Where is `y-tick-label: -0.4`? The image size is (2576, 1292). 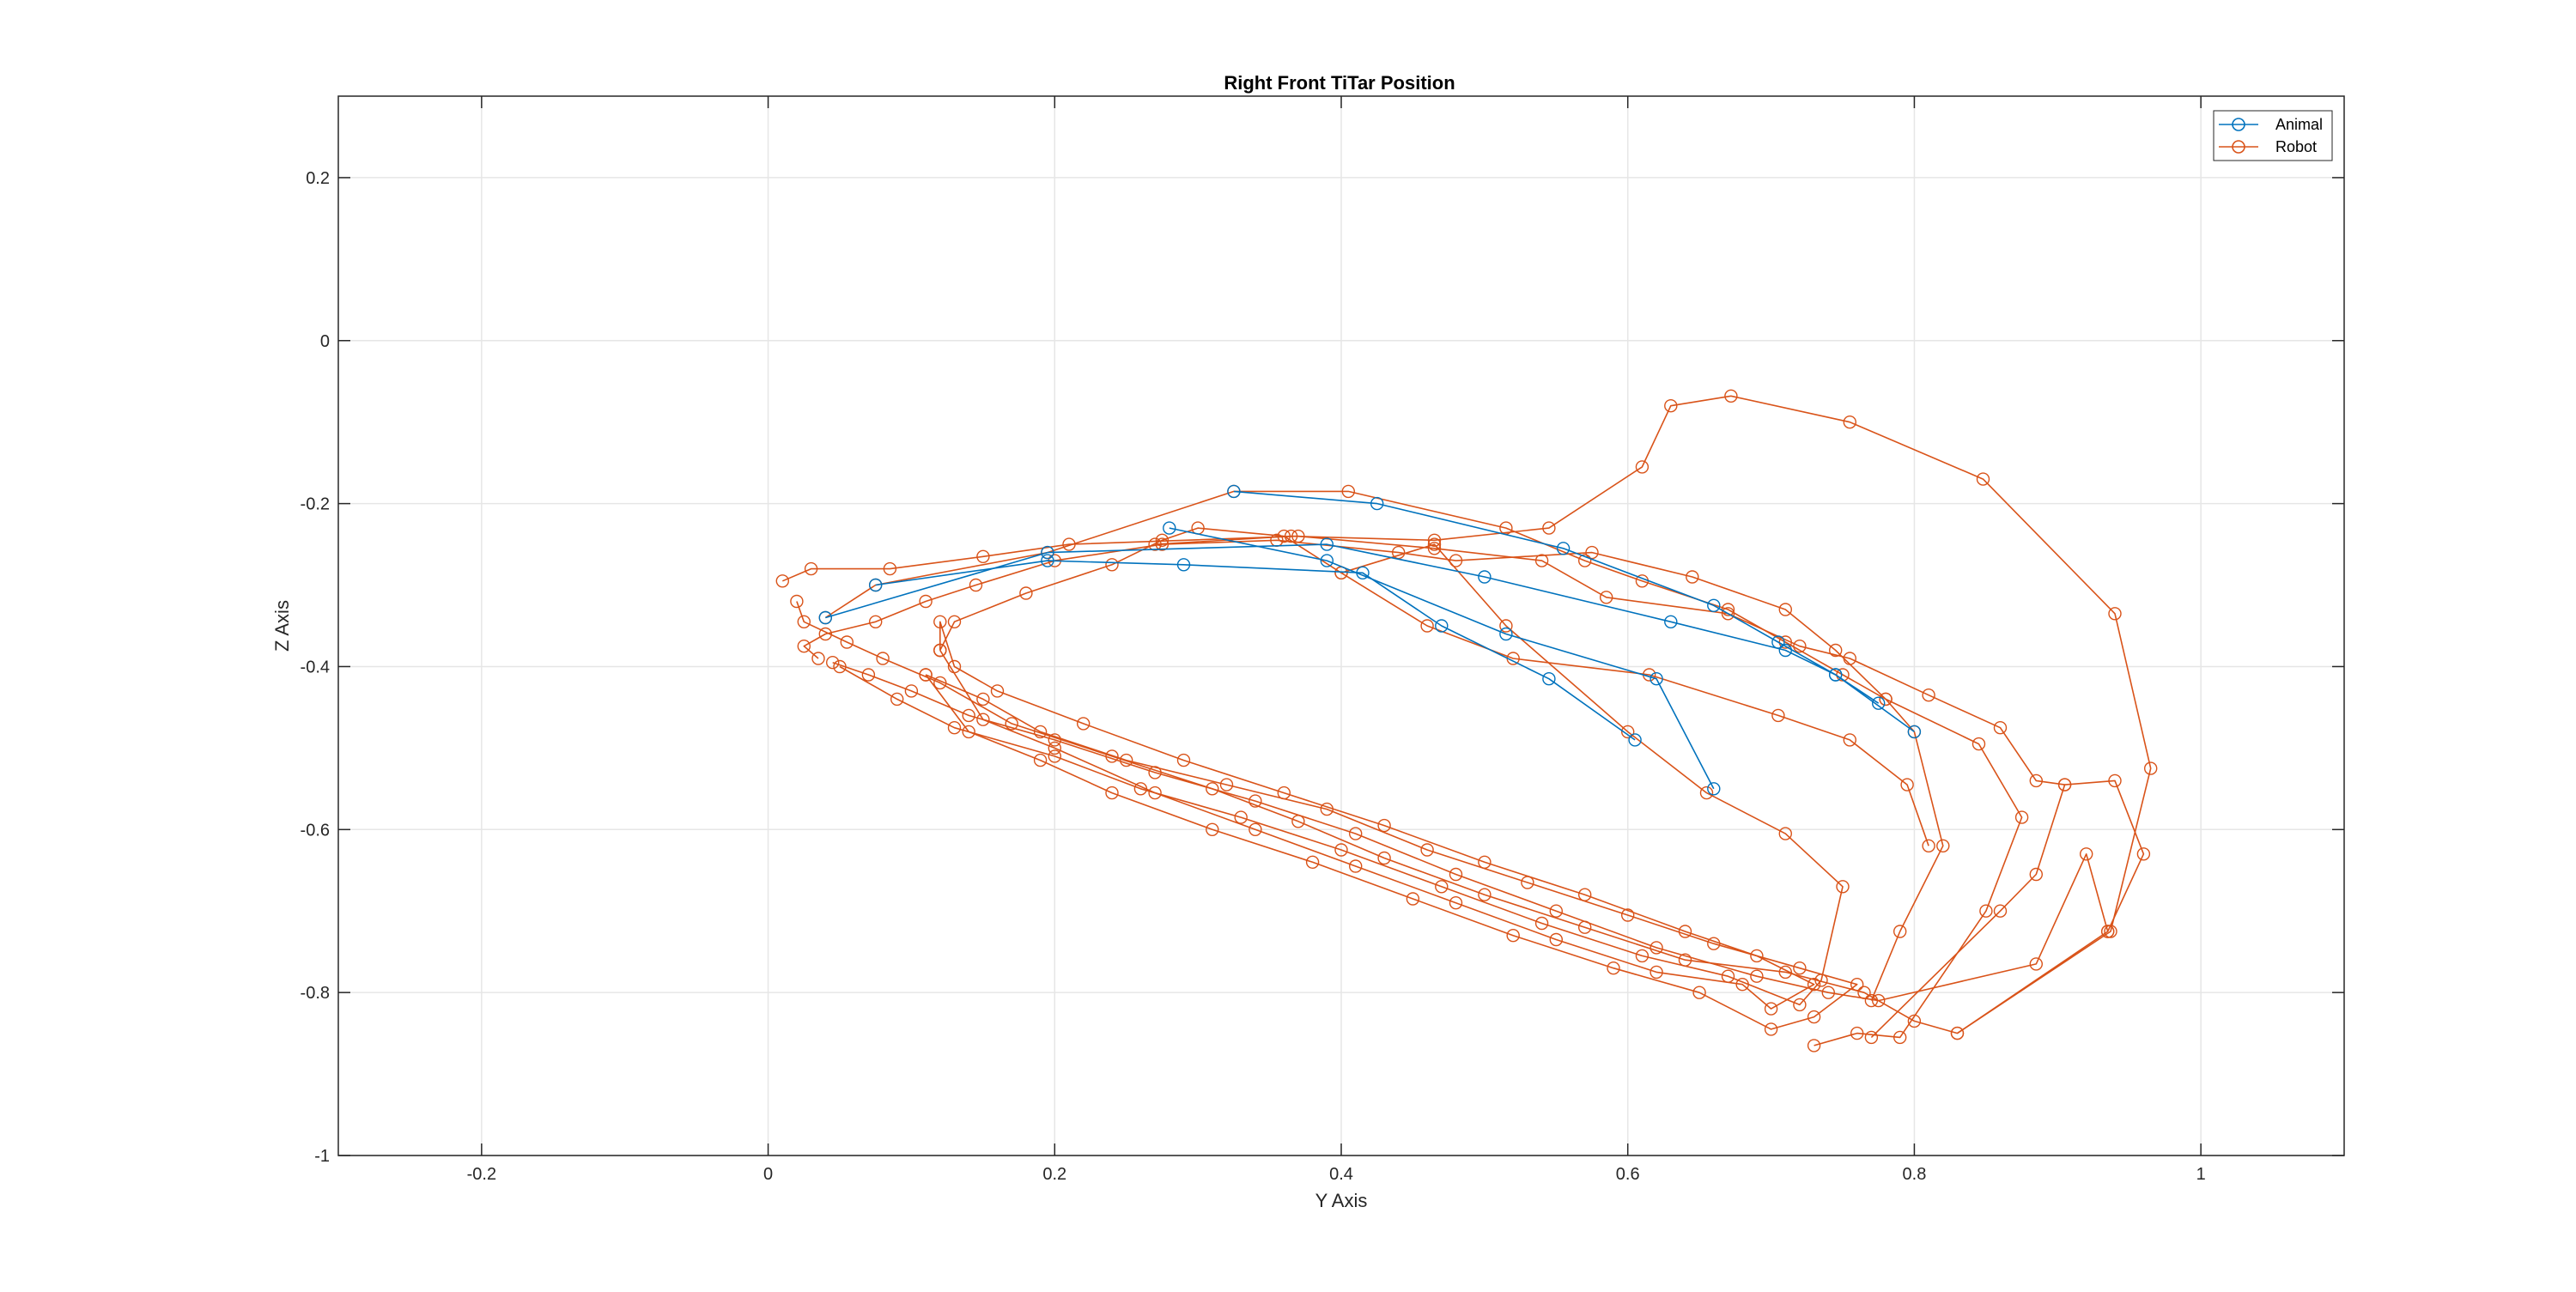 y-tick-label: -0.4 is located at coordinates (315, 667).